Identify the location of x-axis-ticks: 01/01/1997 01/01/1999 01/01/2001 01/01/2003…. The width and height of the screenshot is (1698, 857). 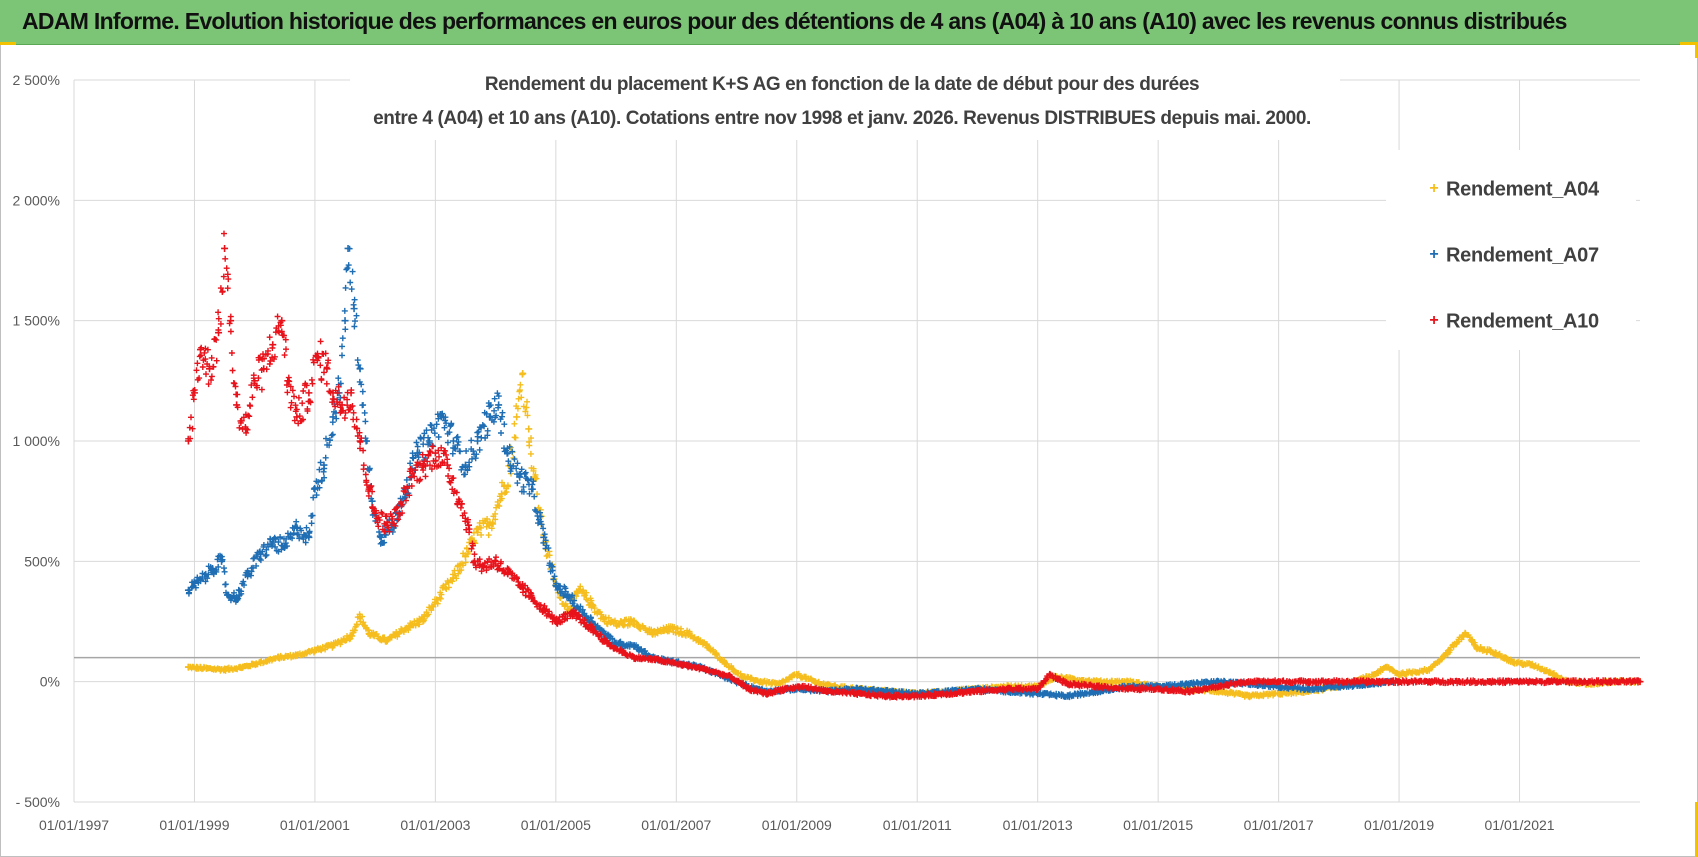
(797, 825).